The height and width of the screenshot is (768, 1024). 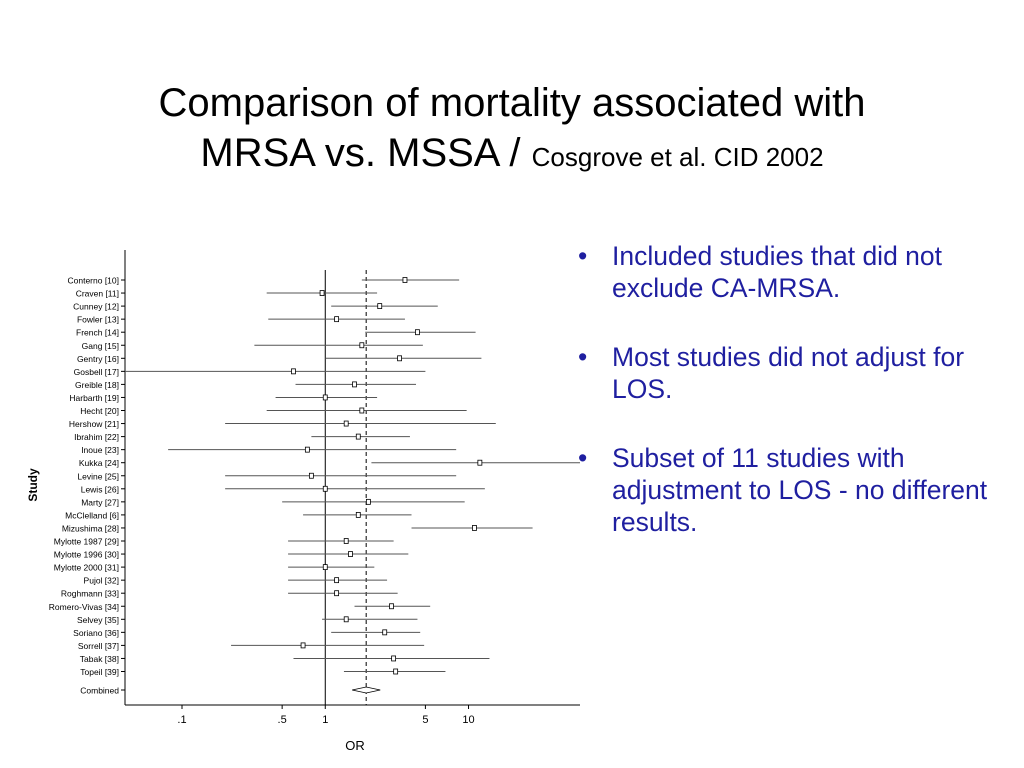 What do you see at coordinates (227, 294) in the screenshot?
I see `study-row: Craven [11]` at bounding box center [227, 294].